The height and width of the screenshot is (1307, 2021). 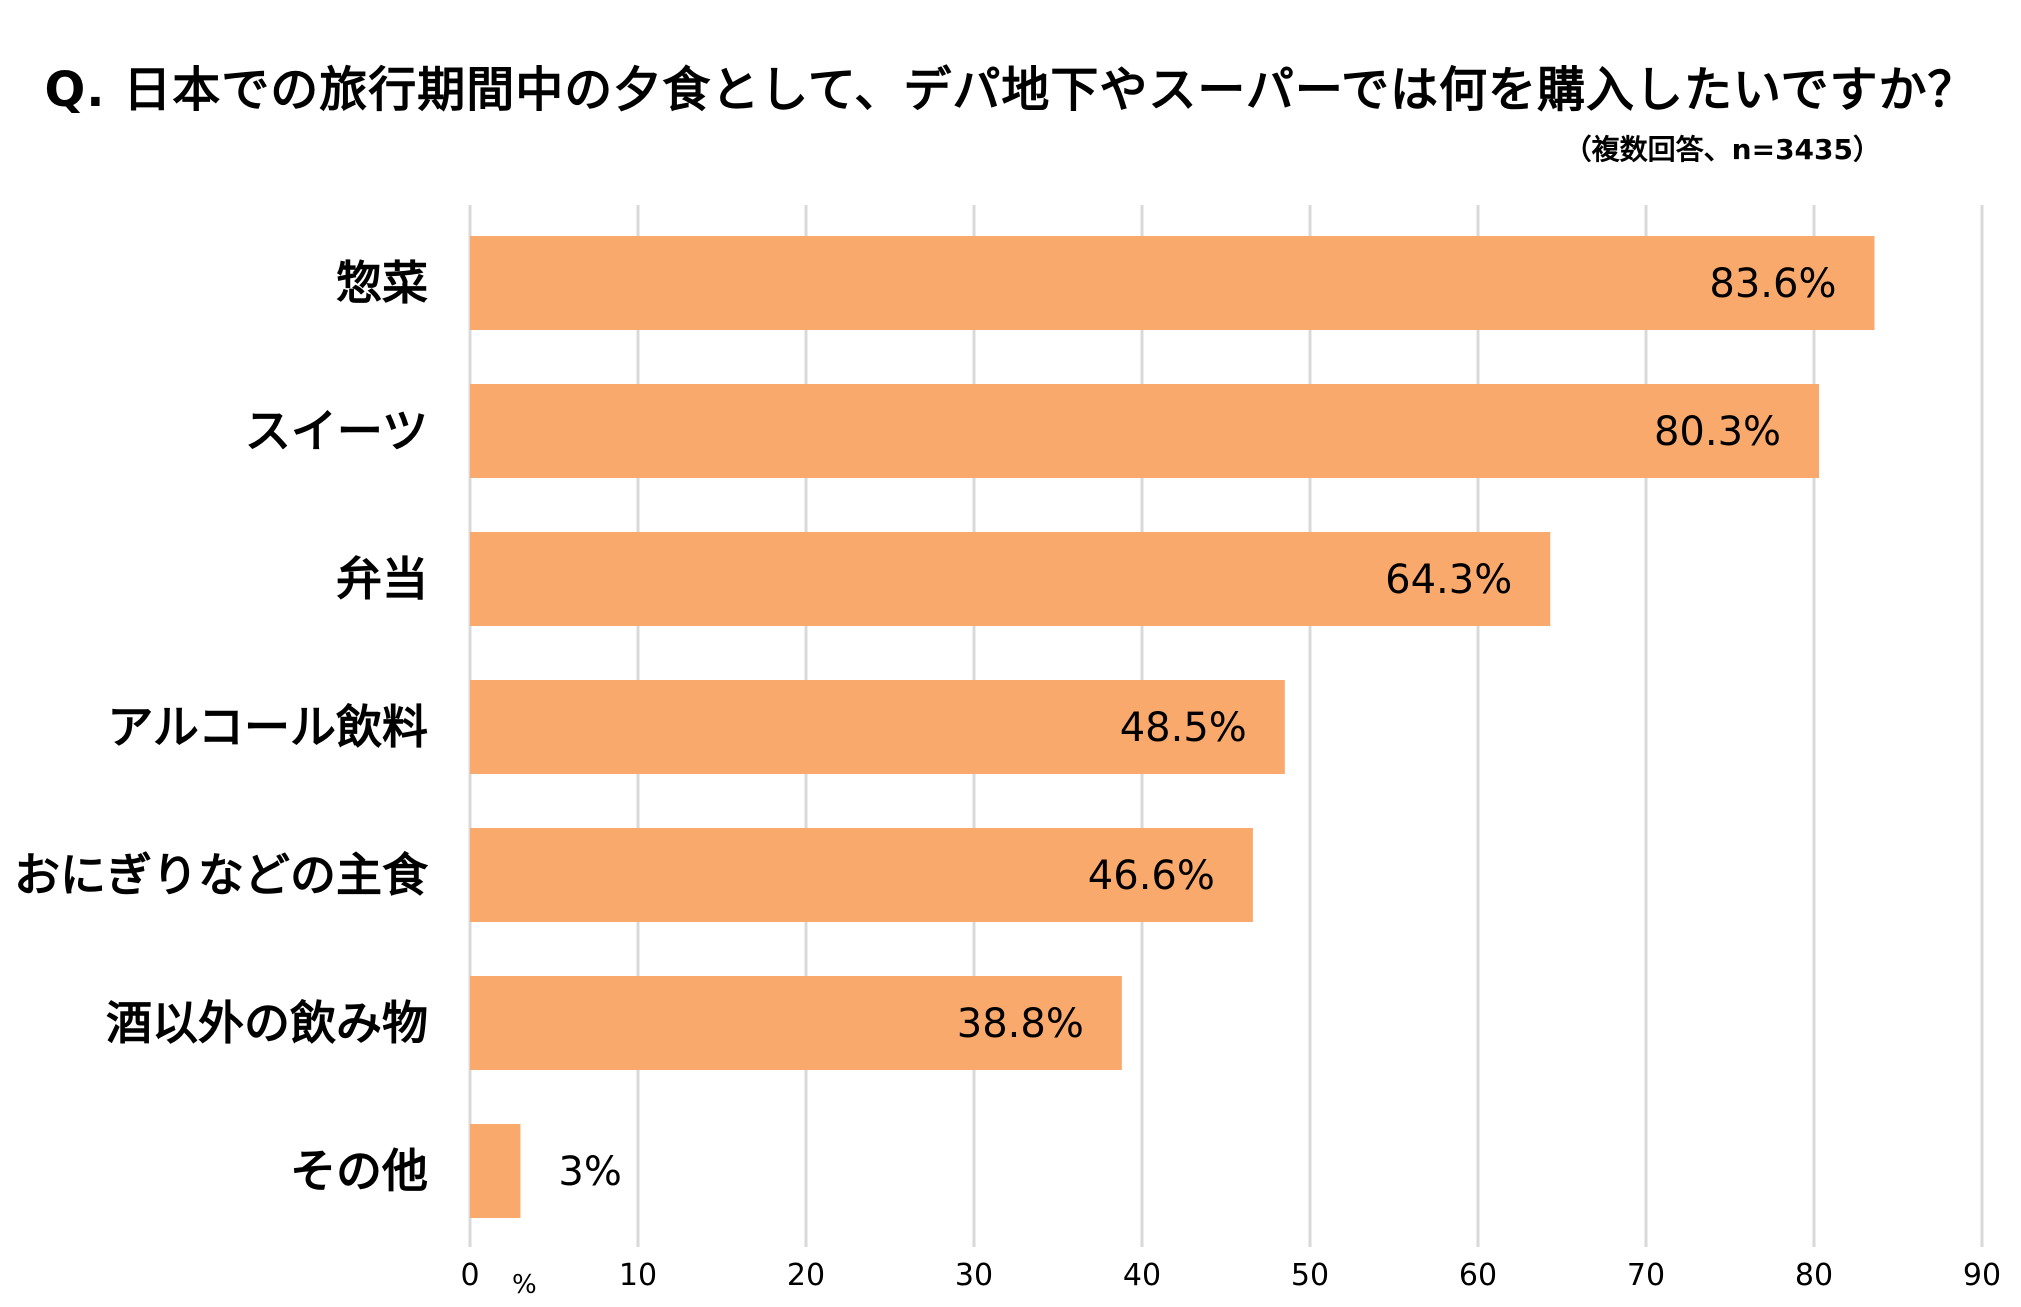 I want to click on data-label: 80.3%, so click(x=1717, y=432).